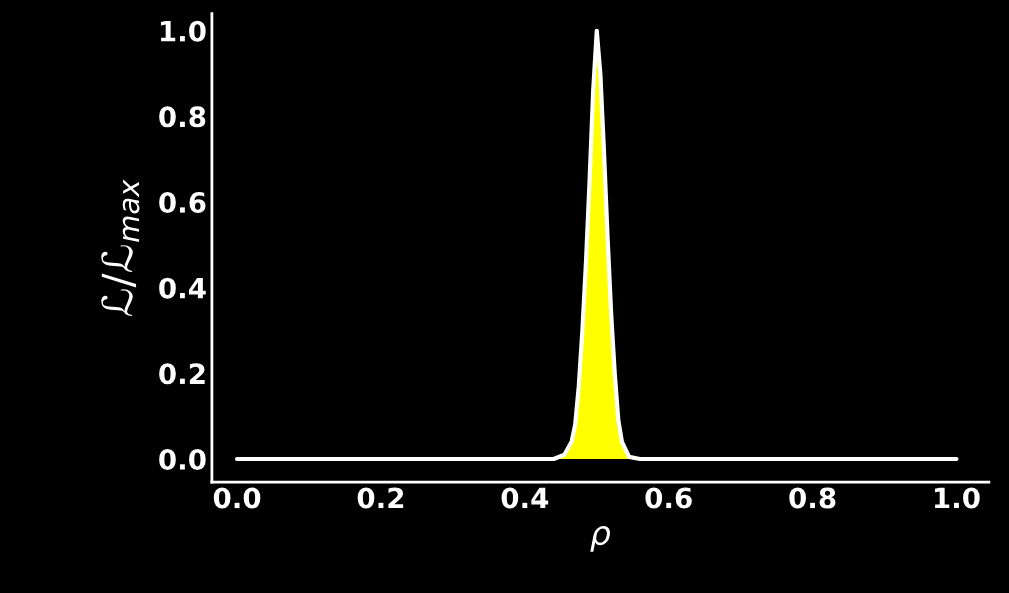 This screenshot has width=1009, height=593. What do you see at coordinates (668, 498) in the screenshot?
I see `x-tick-label: 0.6` at bounding box center [668, 498].